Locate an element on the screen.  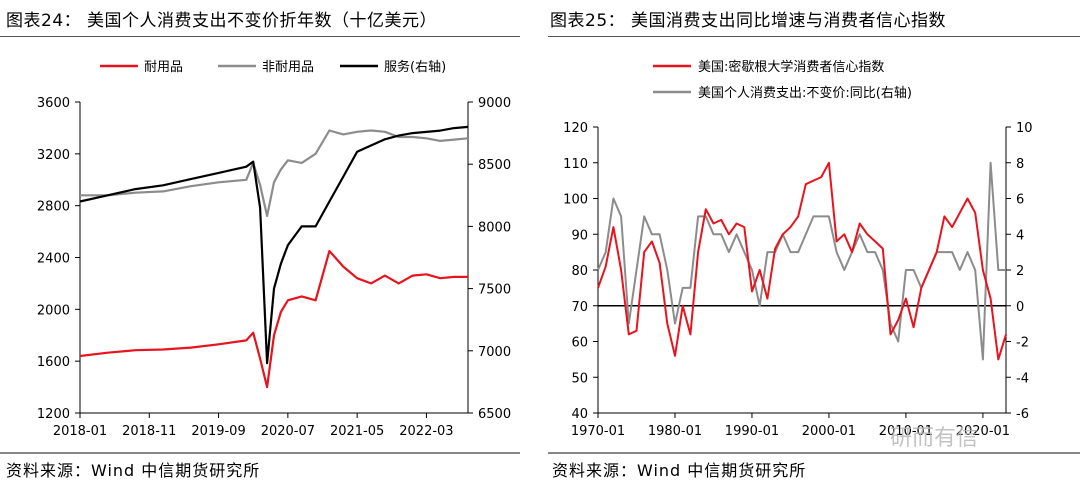
right-y-tick-label: -6 is located at coordinates (1022, 414).